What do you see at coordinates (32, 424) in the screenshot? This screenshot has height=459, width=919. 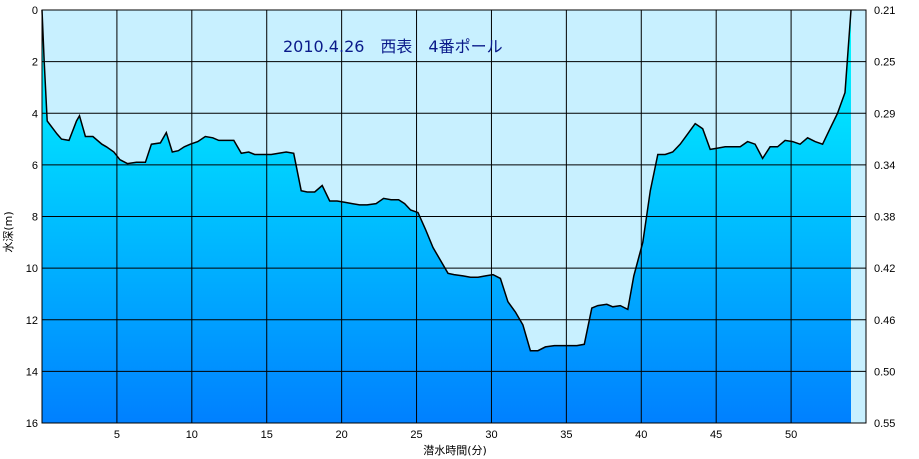 I see `y-tick-label: 16` at bounding box center [32, 424].